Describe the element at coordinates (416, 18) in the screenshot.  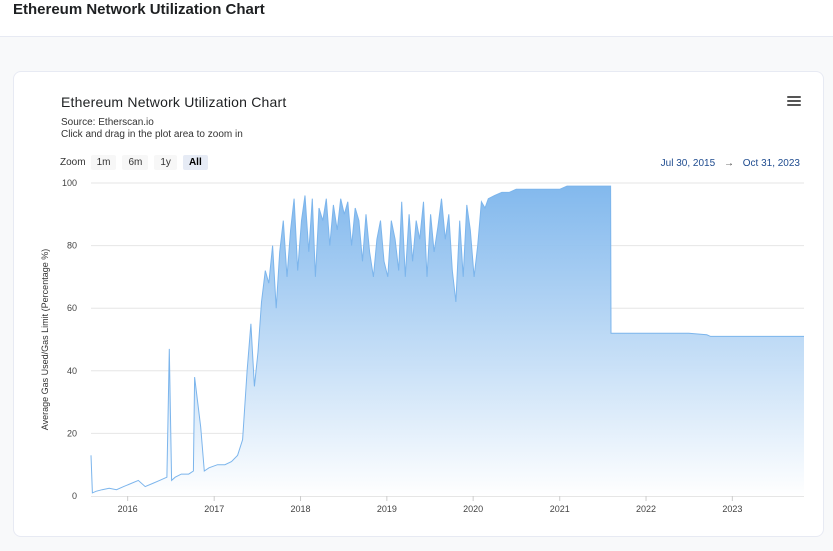
I see `top-strip` at that location.